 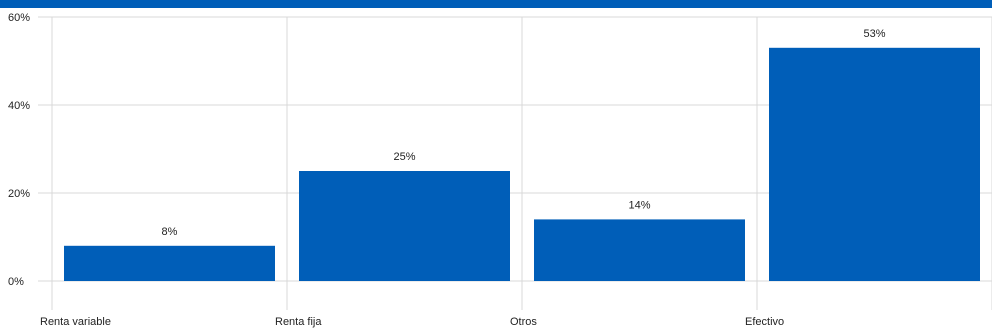 I want to click on category-label: Efectivo, so click(x=764, y=322).